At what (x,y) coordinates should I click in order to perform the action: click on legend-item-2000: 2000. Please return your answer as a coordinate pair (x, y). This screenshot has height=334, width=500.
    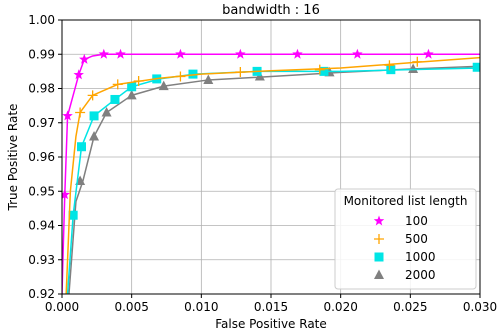
    Looking at the image, I should click on (405, 275).